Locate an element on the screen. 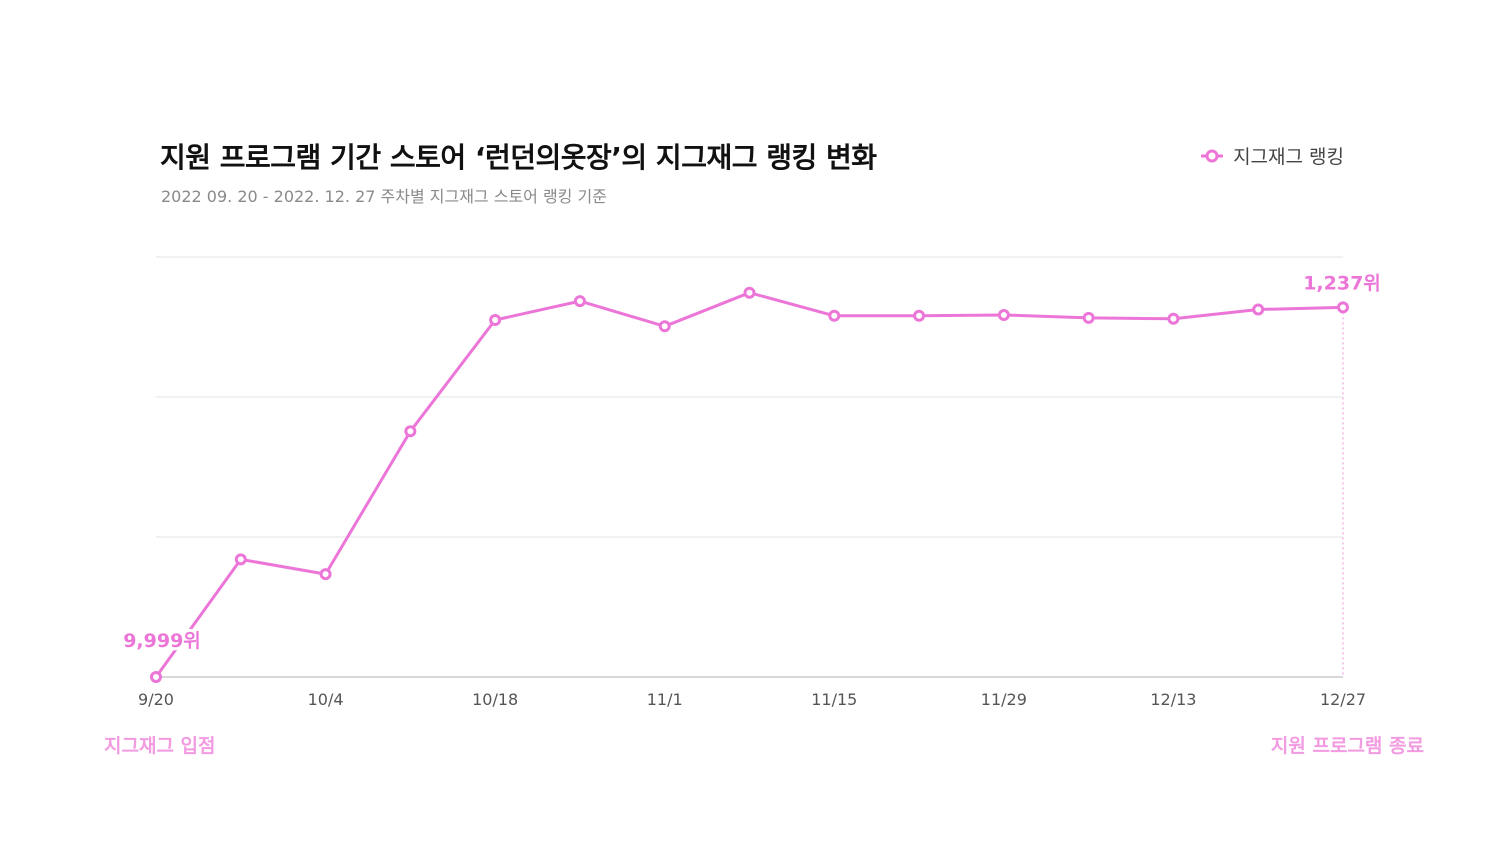 The height and width of the screenshot is (844, 1500). start-annotation: 지그재그 입점 is located at coordinates (160, 746).